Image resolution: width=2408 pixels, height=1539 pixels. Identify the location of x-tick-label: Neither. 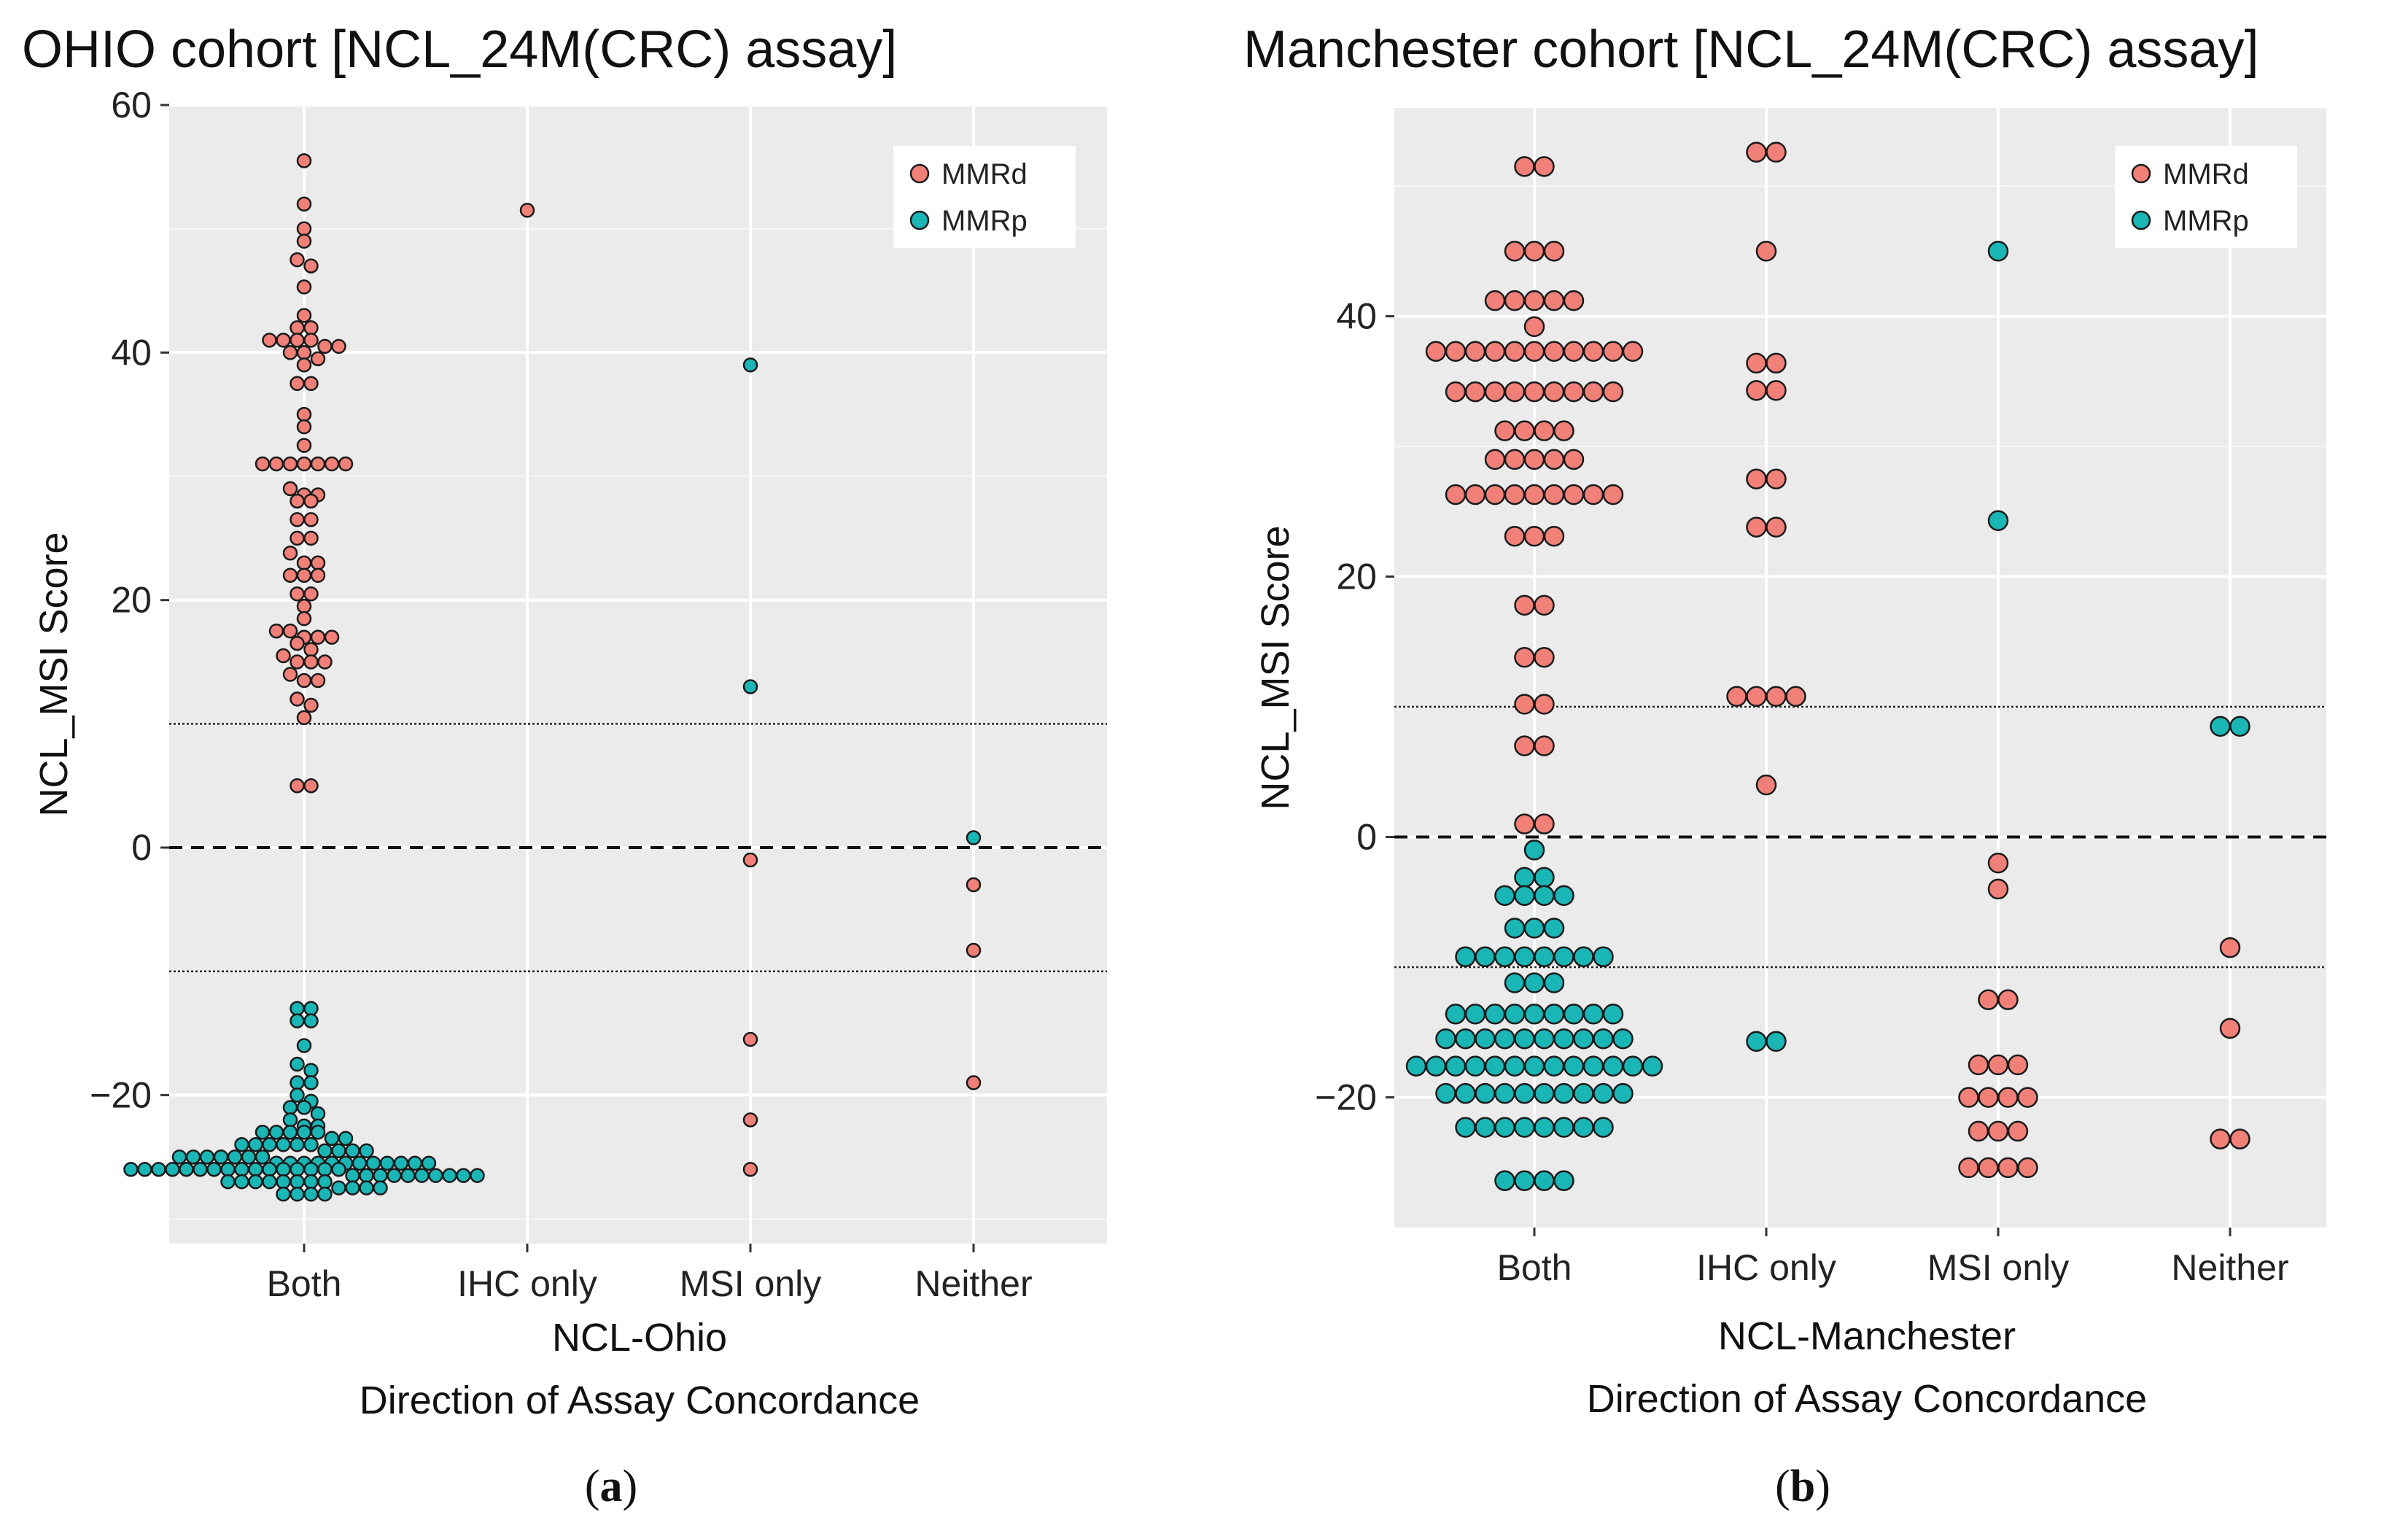
(2229, 1267).